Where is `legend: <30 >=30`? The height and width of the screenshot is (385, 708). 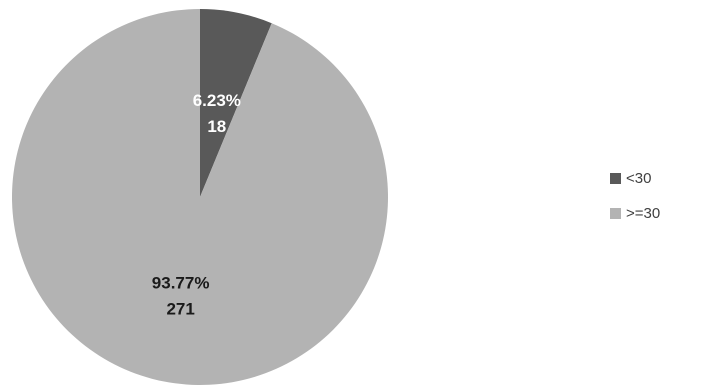
legend: <30 >=30 is located at coordinates (635, 203).